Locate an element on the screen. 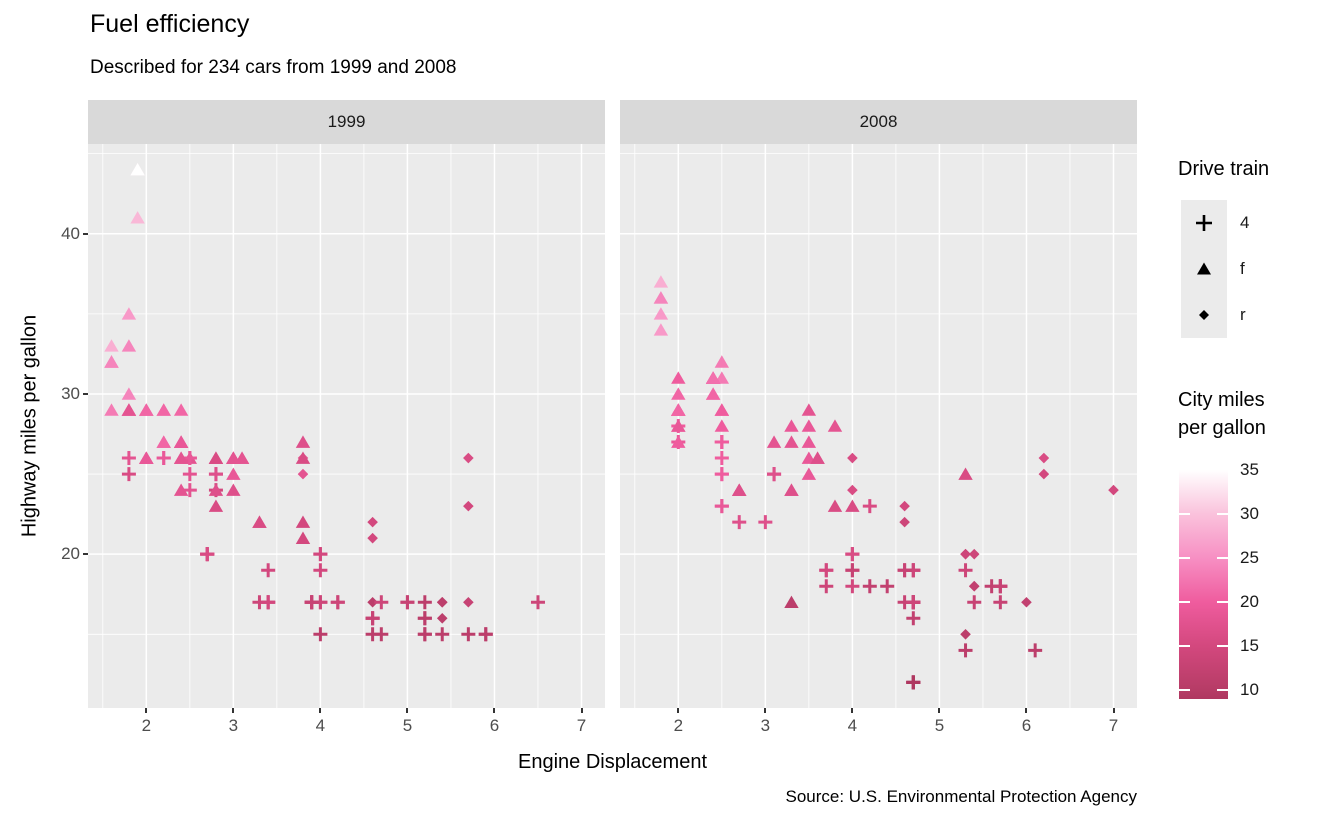  shape-legend-title: Drive train is located at coordinates (1224, 169).